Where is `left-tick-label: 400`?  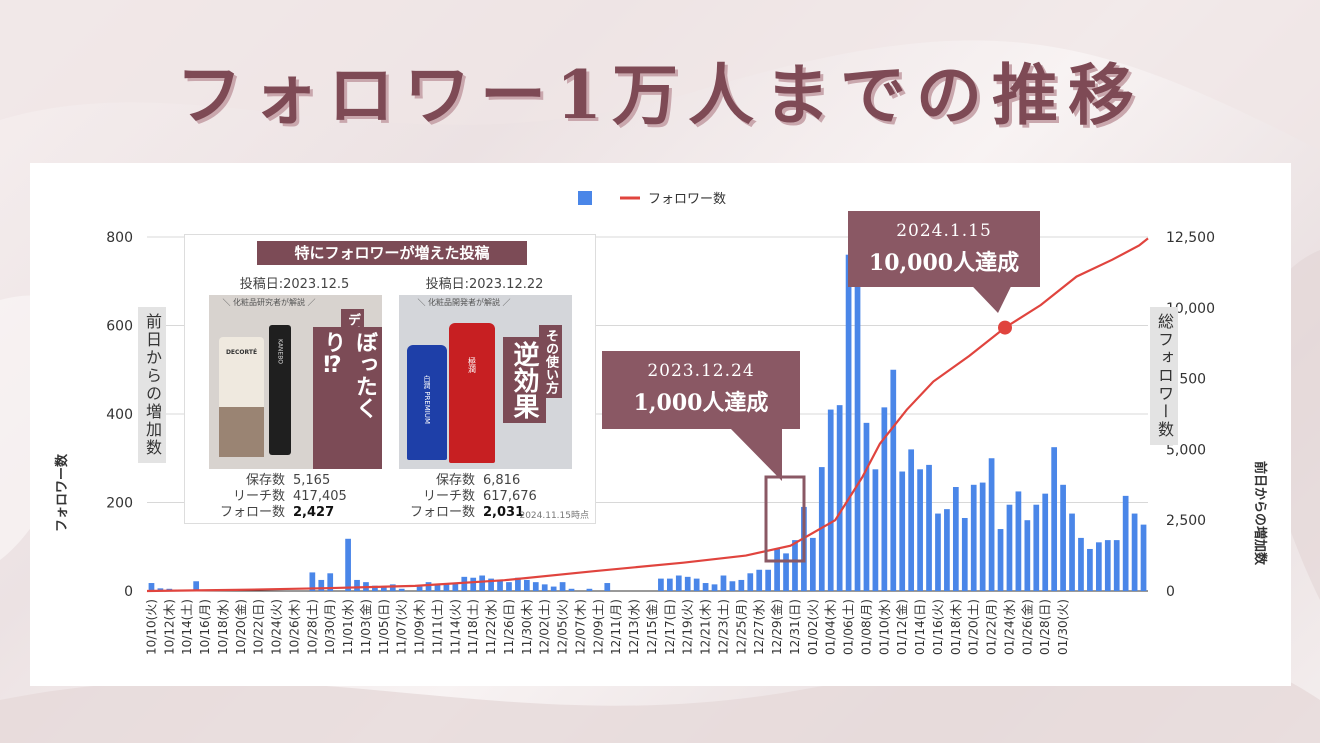 left-tick-label: 400 is located at coordinates (119, 415).